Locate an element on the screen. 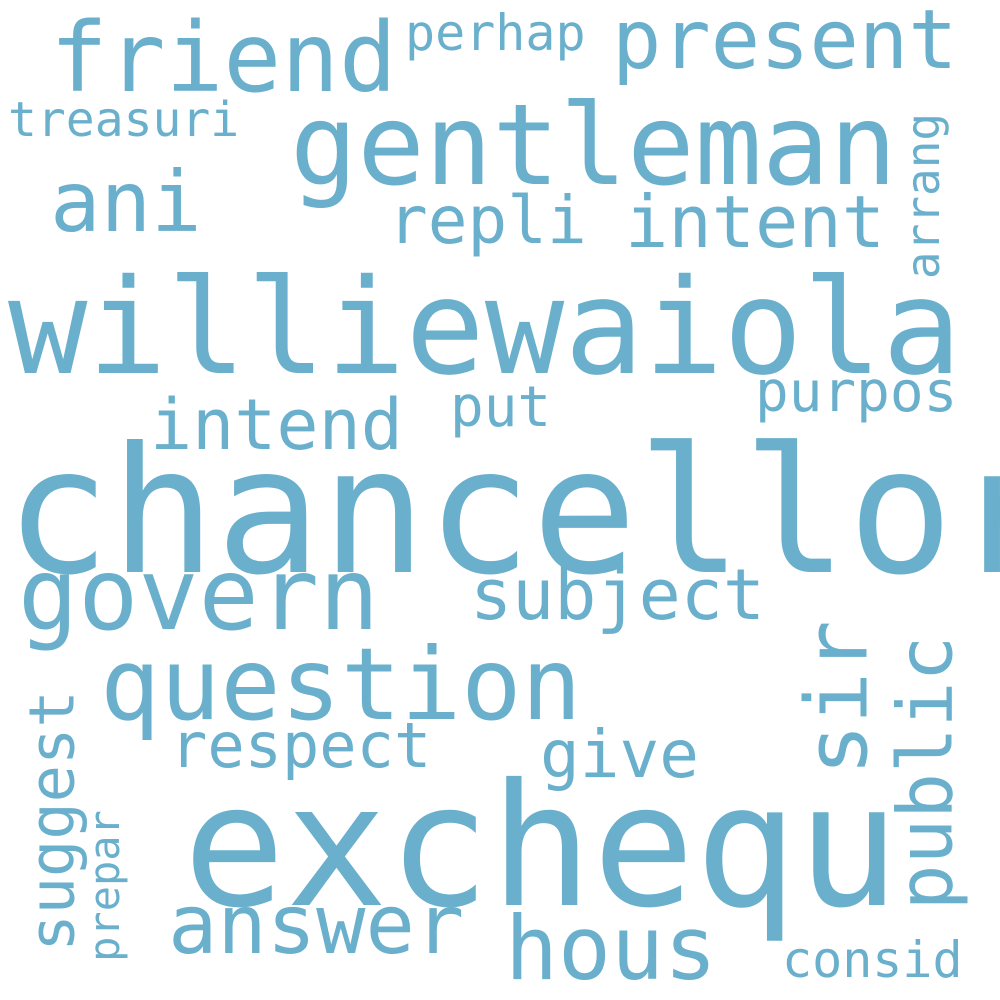 The height and width of the screenshot is (1000, 1000). word-subject: subject is located at coordinates (618, 595).